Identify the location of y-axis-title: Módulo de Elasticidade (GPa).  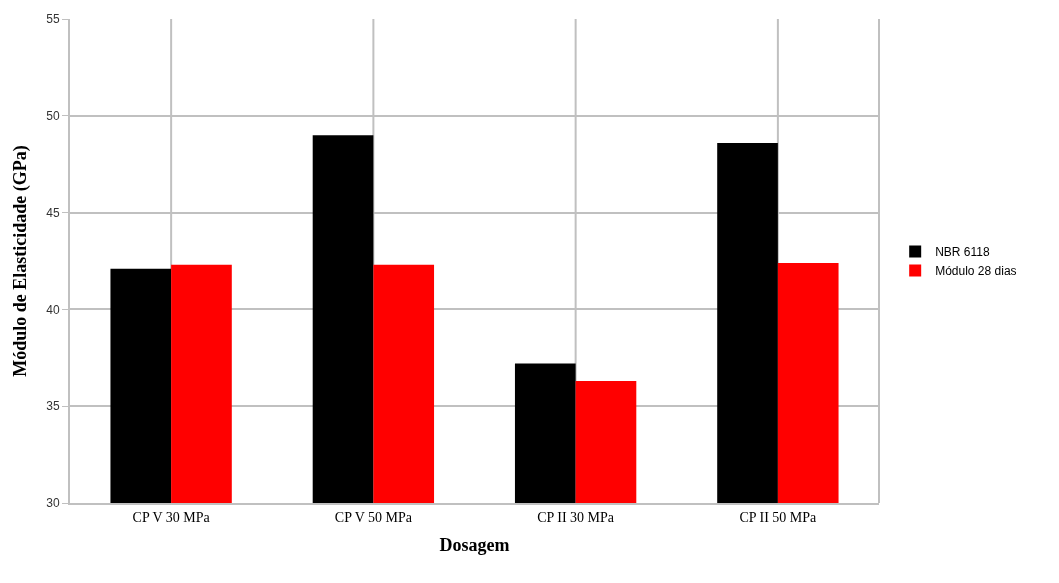
(20, 261).